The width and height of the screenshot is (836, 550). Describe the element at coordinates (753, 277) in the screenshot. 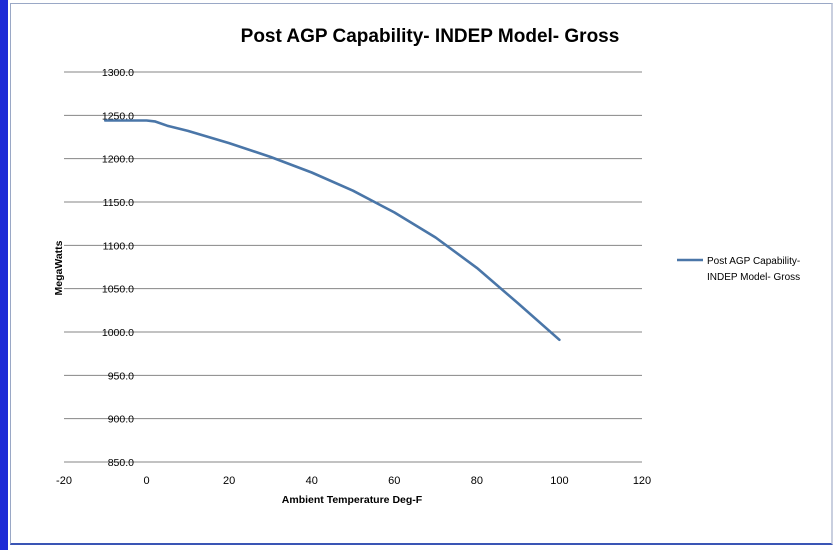

I see `legend-entry-label: INDEP Model- Gross` at that location.